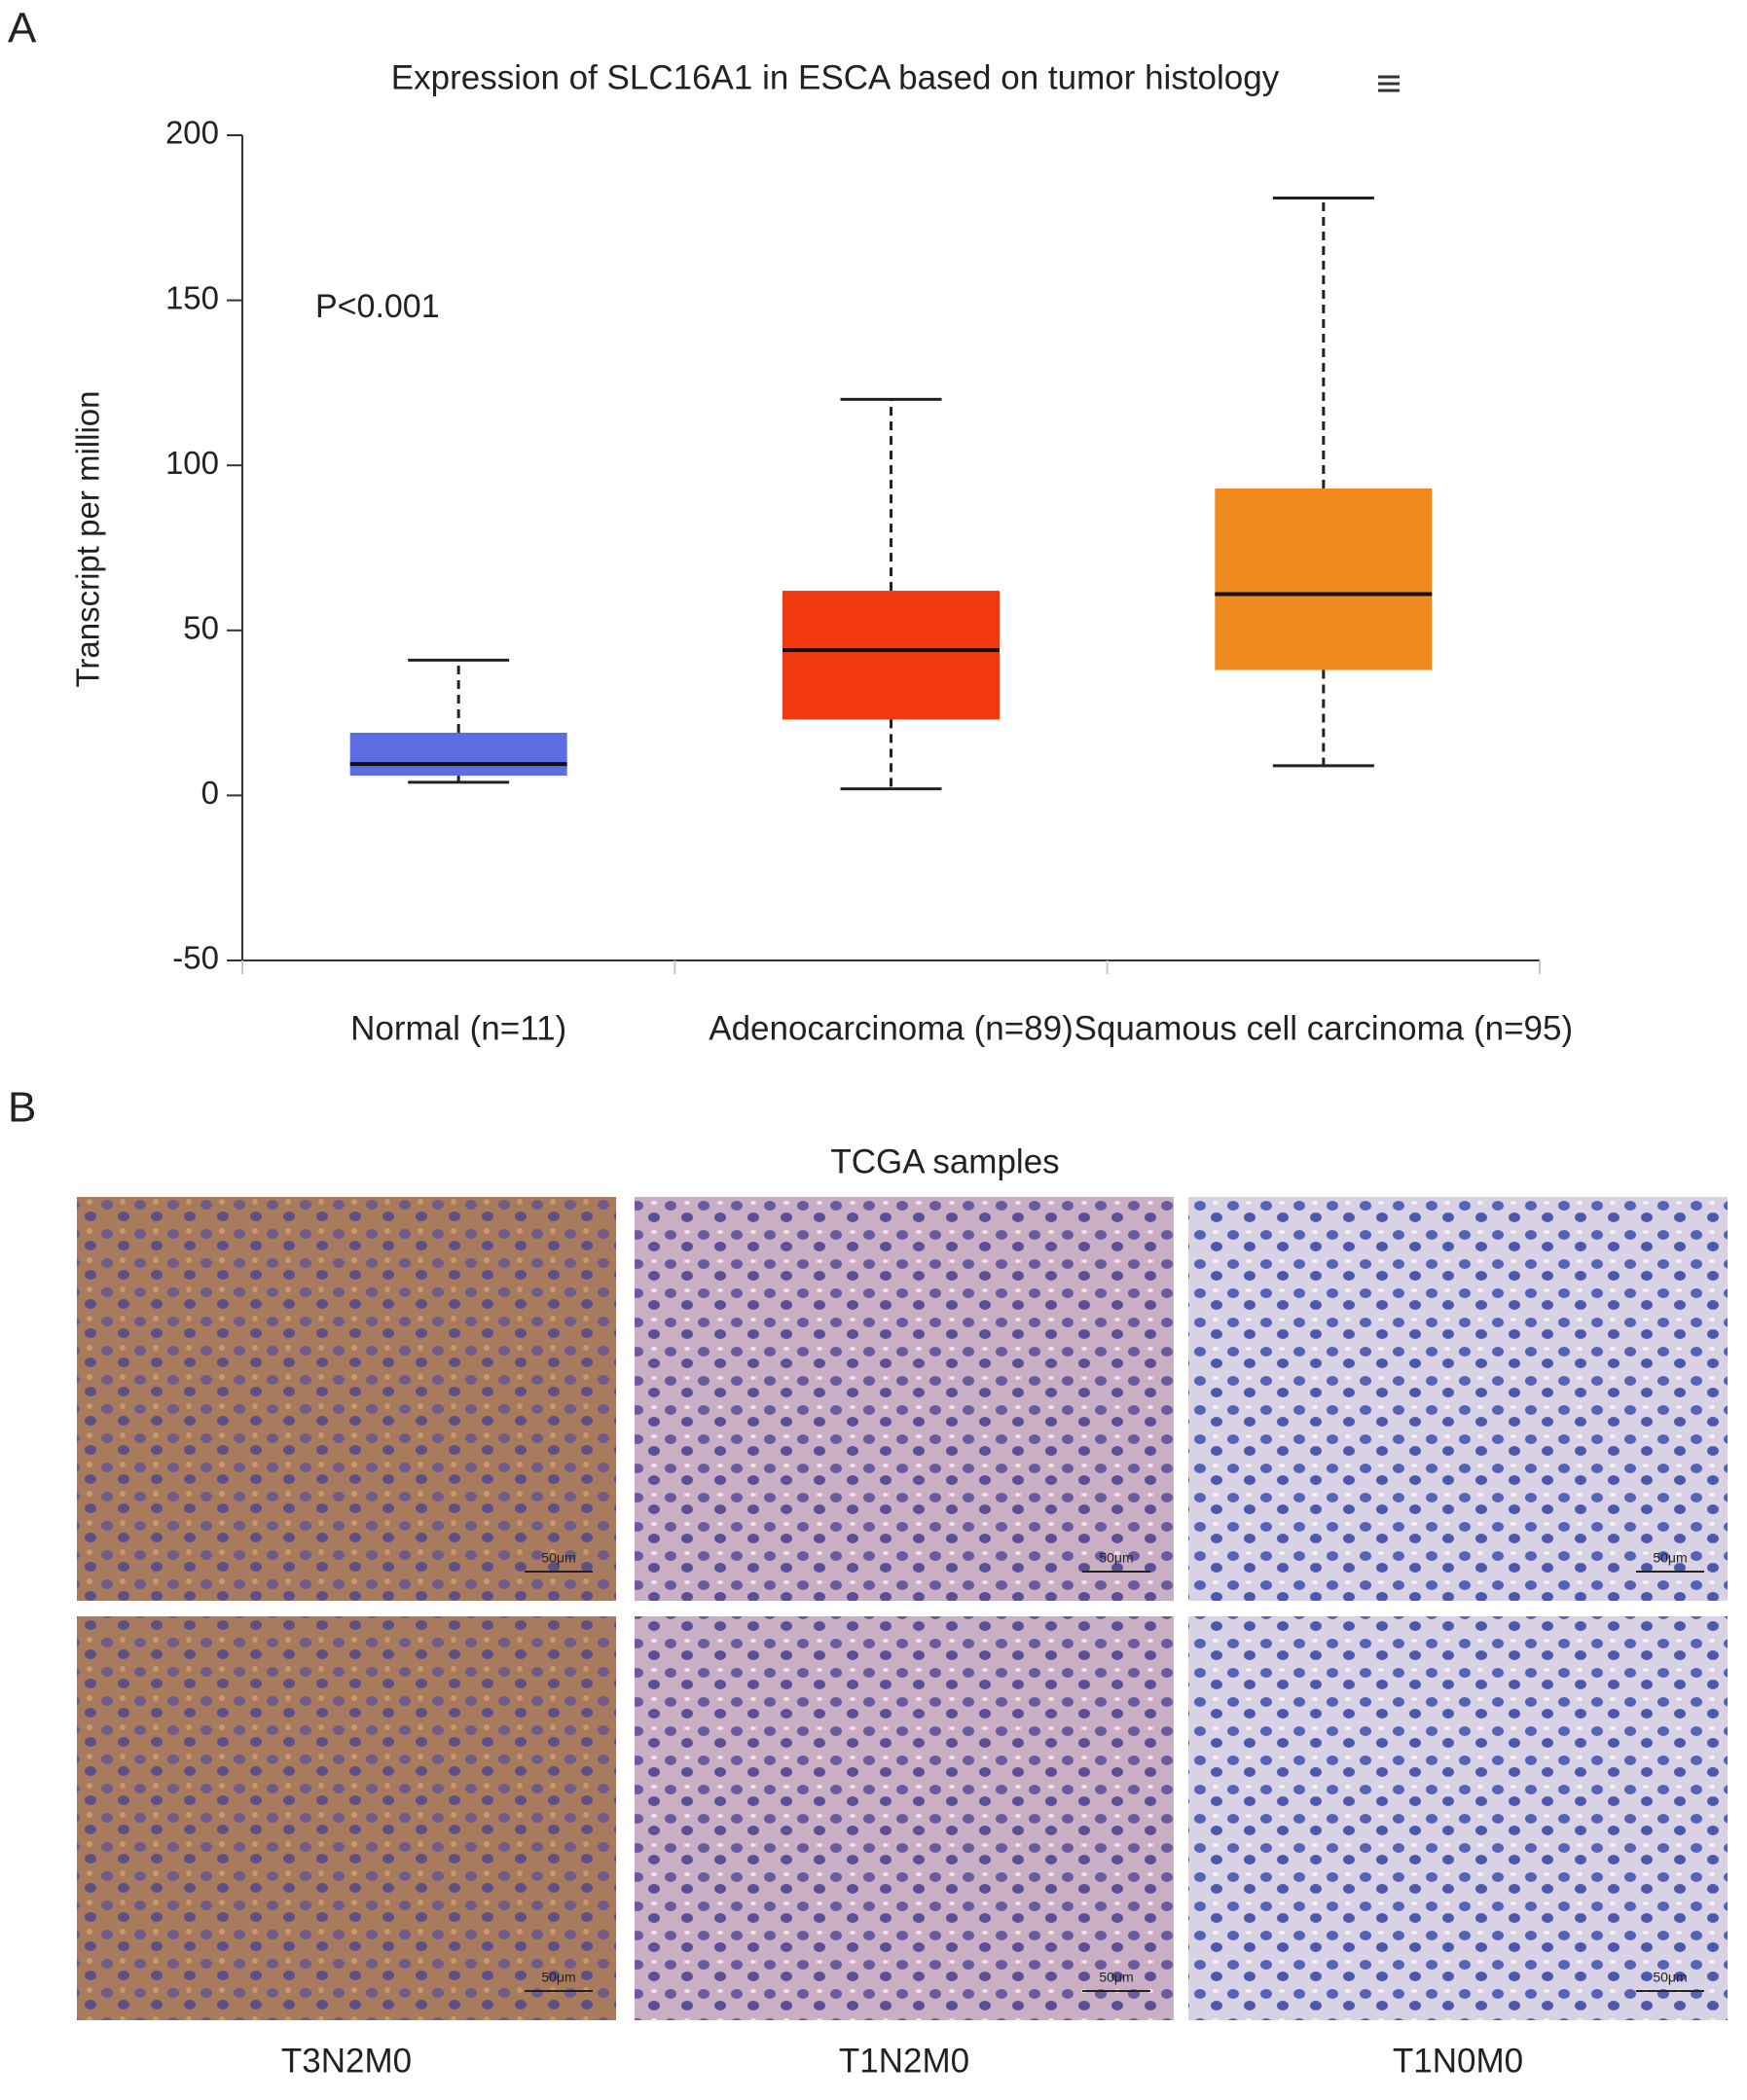 This screenshot has height=2100, width=1747. What do you see at coordinates (904, 2061) in the screenshot?
I see `column-label: T1N2M0` at bounding box center [904, 2061].